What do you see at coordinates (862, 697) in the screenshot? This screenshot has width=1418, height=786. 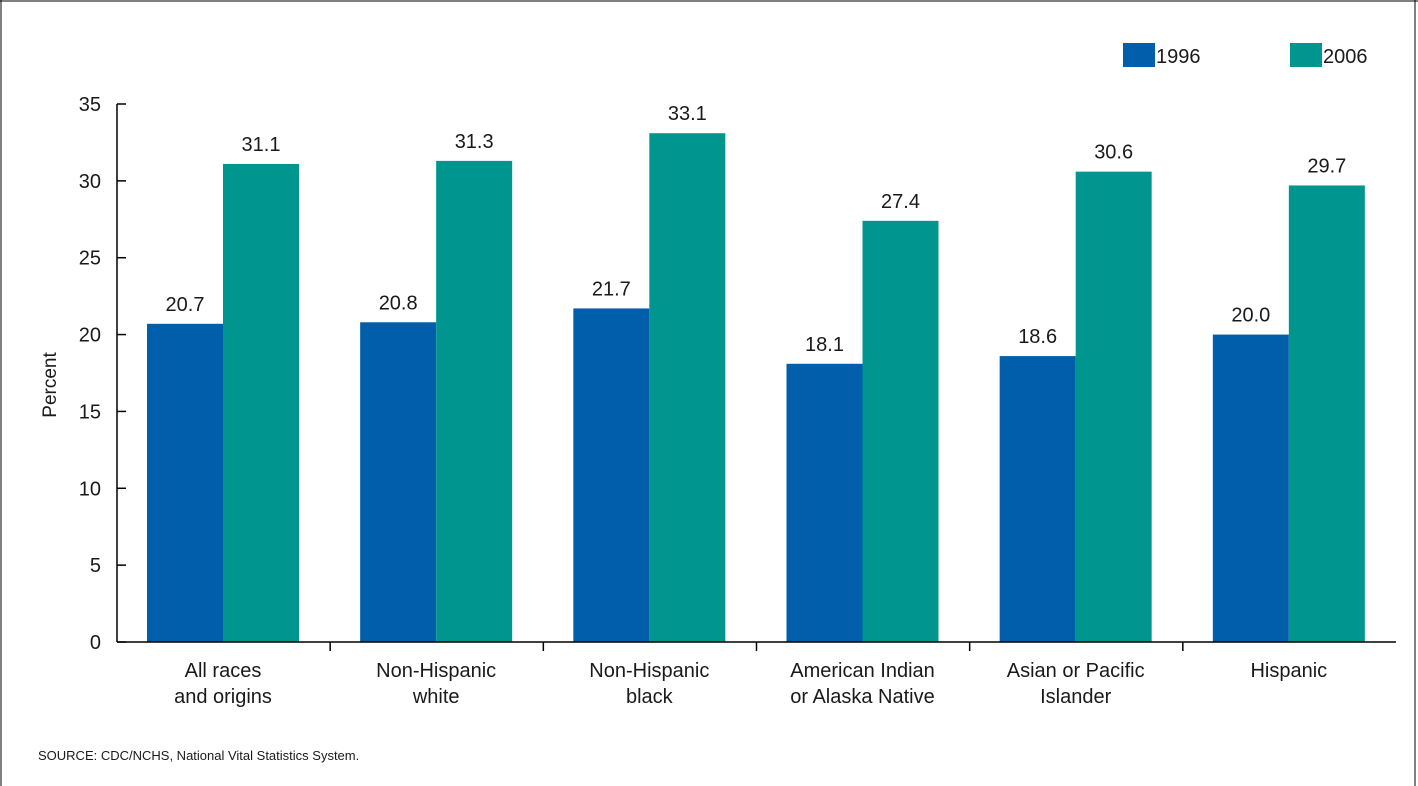 I see `category-label-line: or Alaska Native` at bounding box center [862, 697].